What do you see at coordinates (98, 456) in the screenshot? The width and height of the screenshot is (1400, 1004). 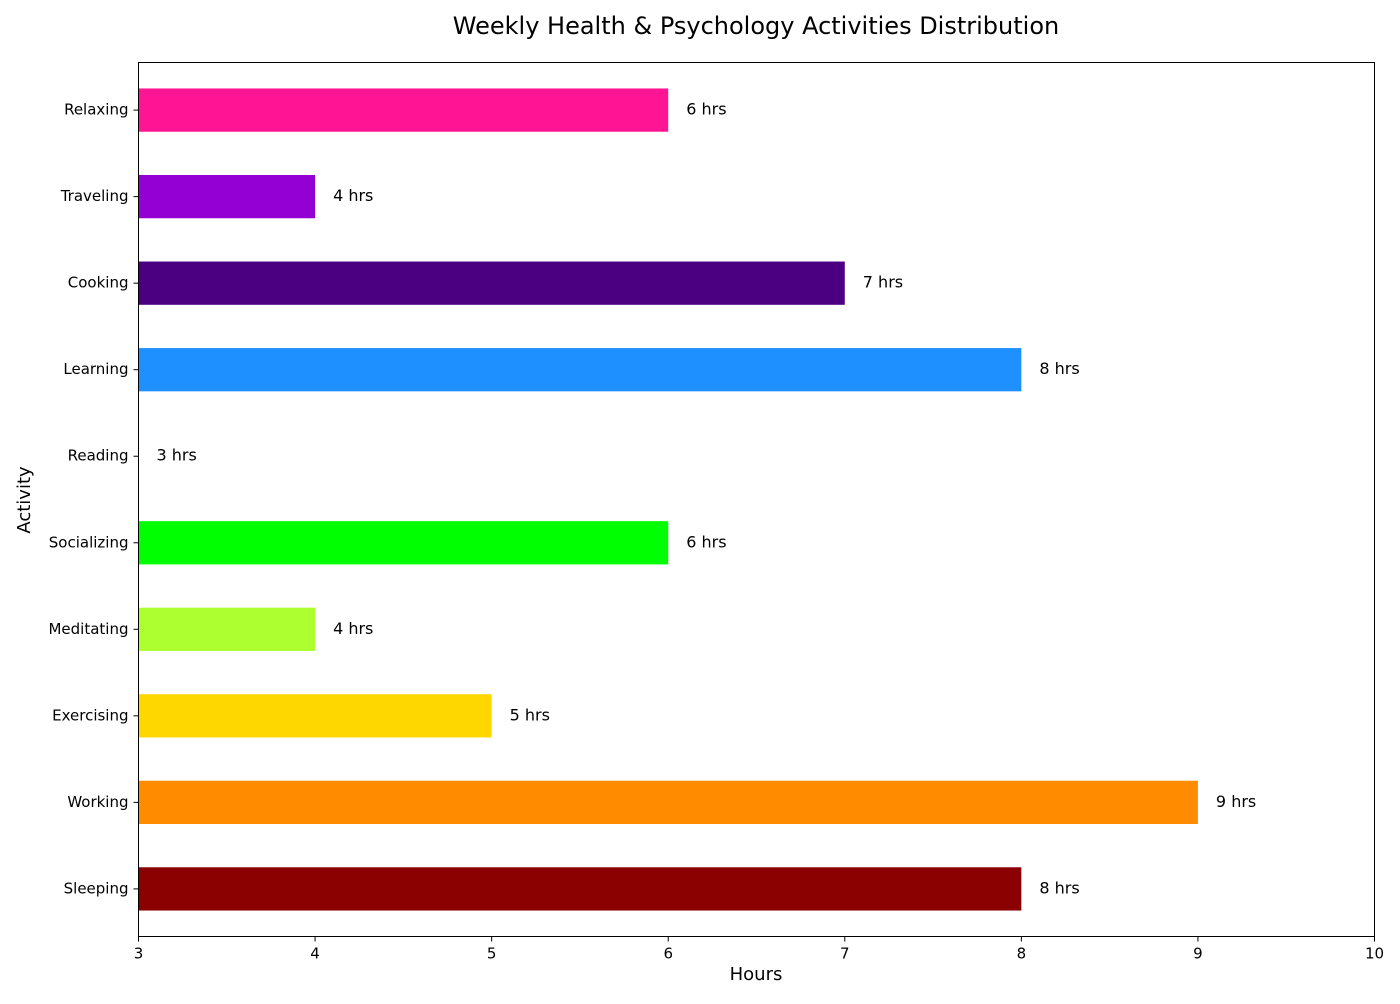 I see `y-tick-label-reading: Reading` at bounding box center [98, 456].